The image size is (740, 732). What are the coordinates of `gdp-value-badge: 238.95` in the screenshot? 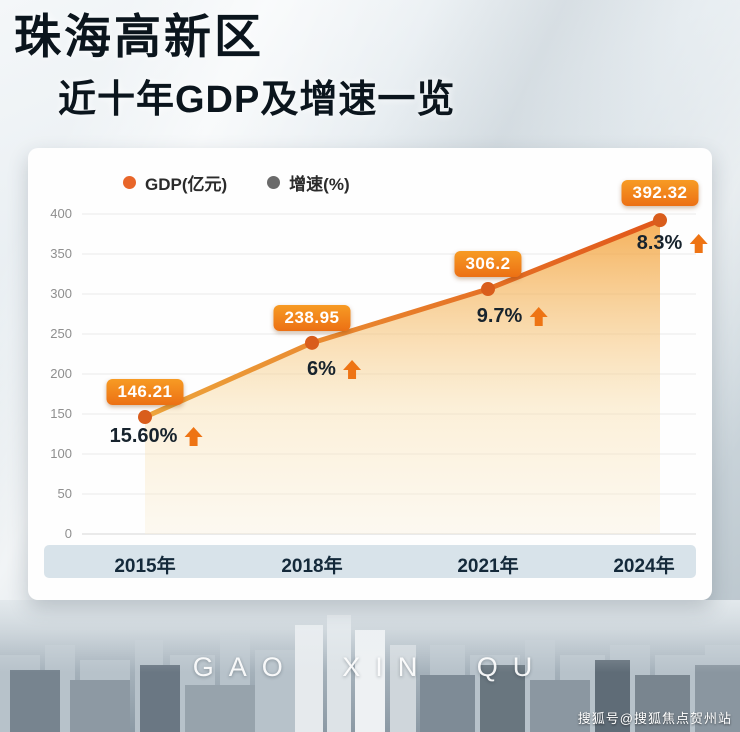 It's located at (312, 318).